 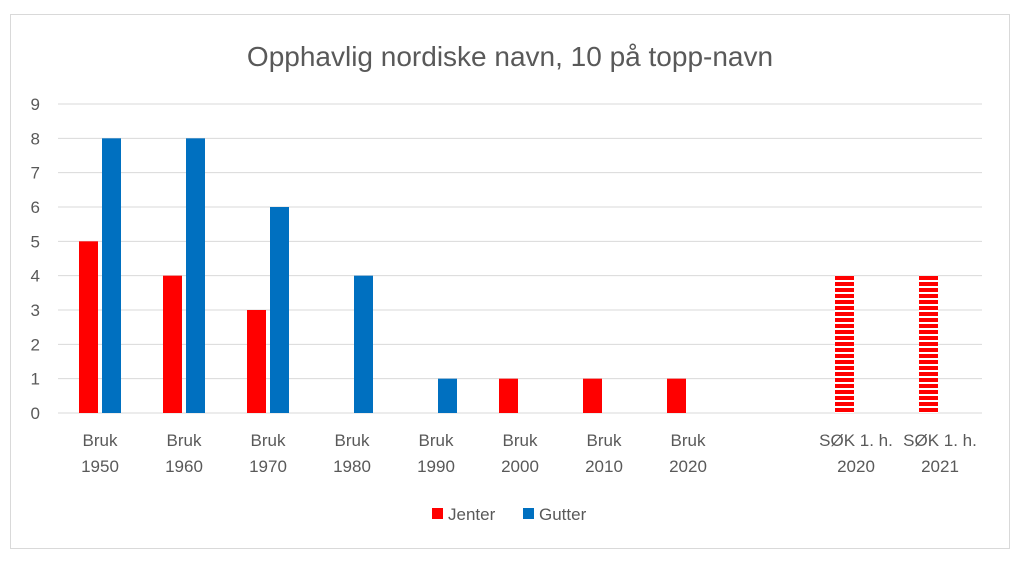 I want to click on y-tick-label: 7, so click(x=35, y=173).